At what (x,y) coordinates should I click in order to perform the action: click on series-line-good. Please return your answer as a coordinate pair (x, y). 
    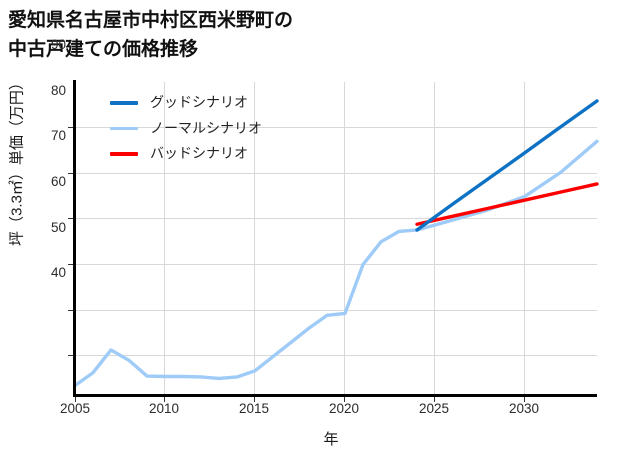
    Looking at the image, I should click on (507, 165).